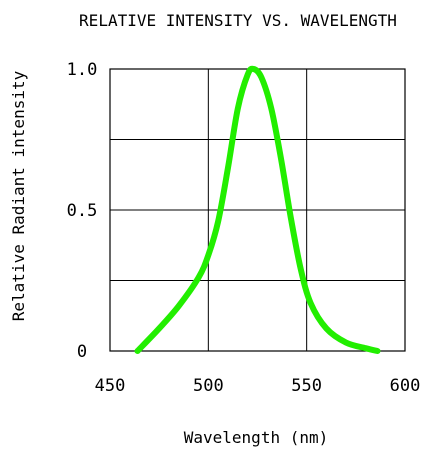  What do you see at coordinates (256, 437) in the screenshot?
I see `x-axis-label: Wavelength (nm)` at bounding box center [256, 437].